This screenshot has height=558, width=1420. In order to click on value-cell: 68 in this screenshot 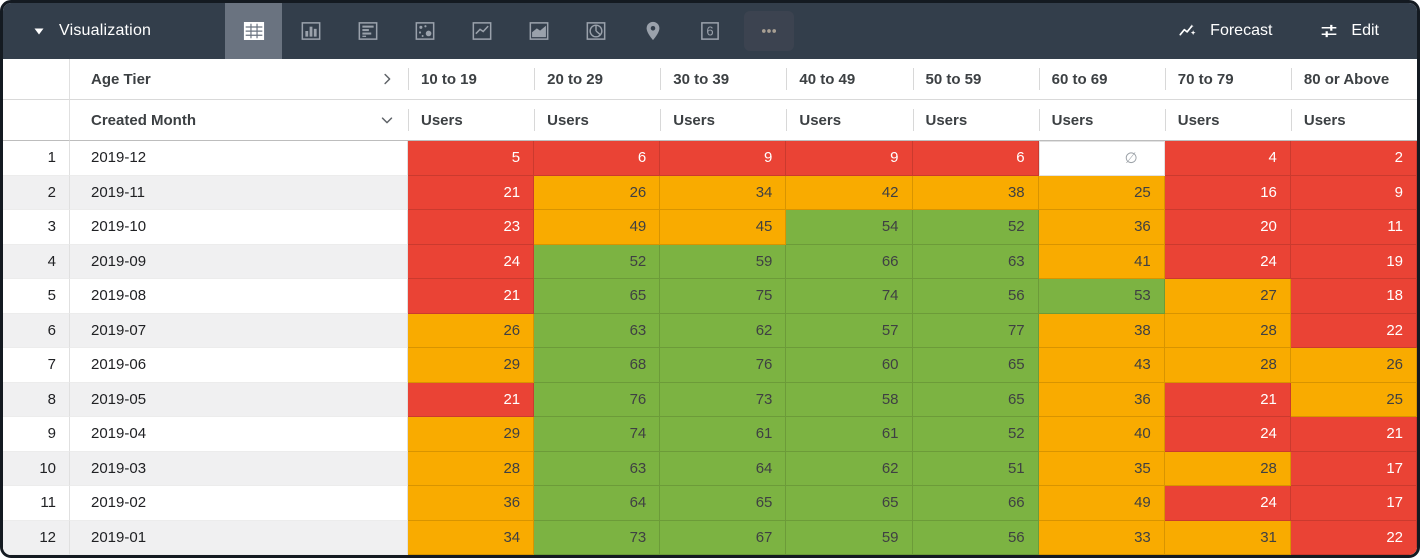, I will do `click(597, 365)`.